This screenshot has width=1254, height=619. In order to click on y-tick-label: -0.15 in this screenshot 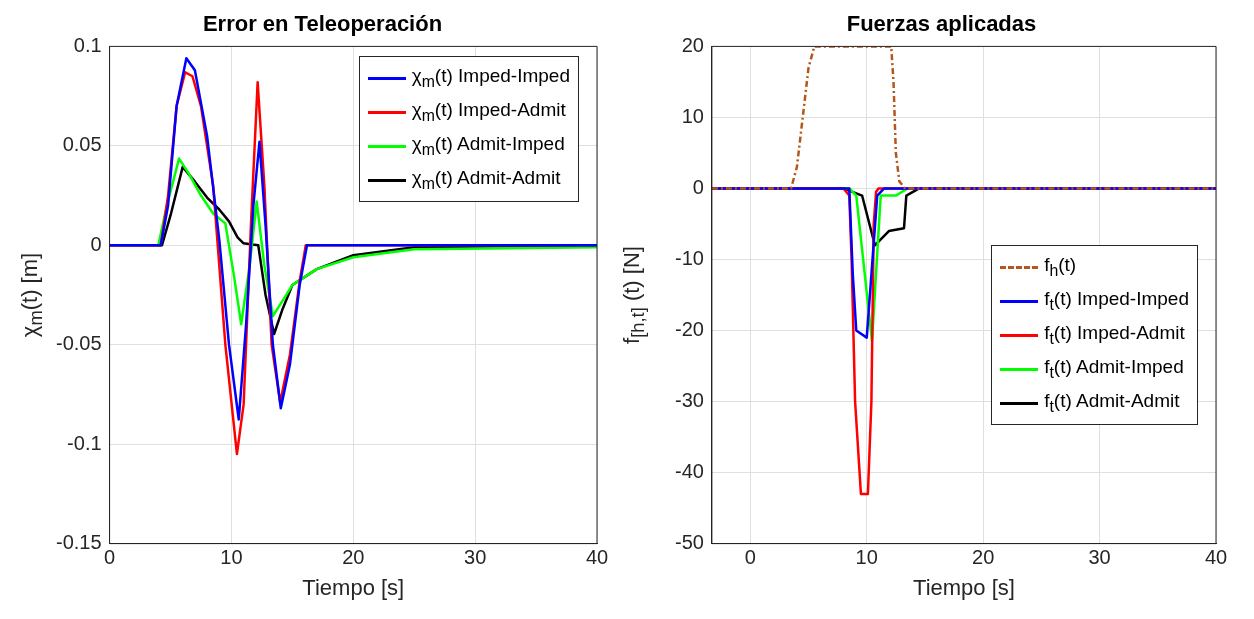, I will do `click(78, 542)`.